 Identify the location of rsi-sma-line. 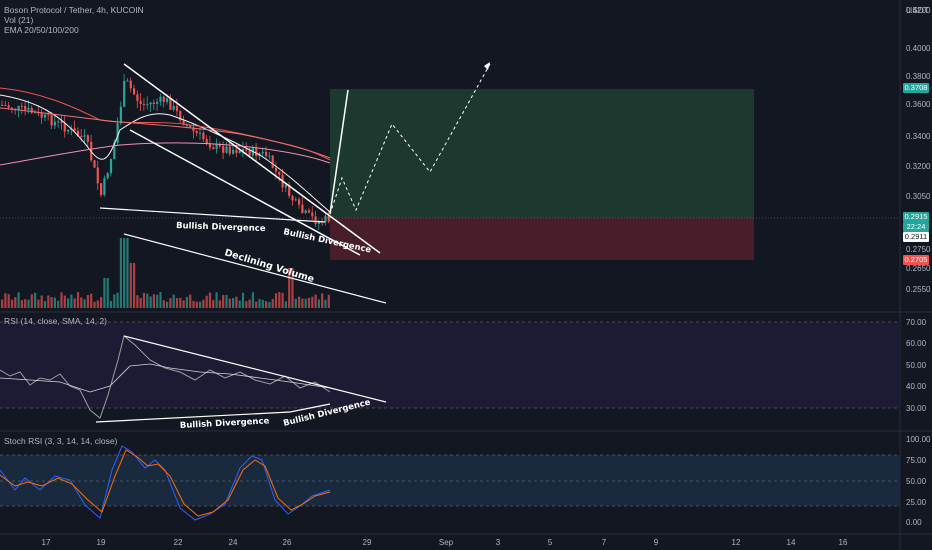
(165, 378).